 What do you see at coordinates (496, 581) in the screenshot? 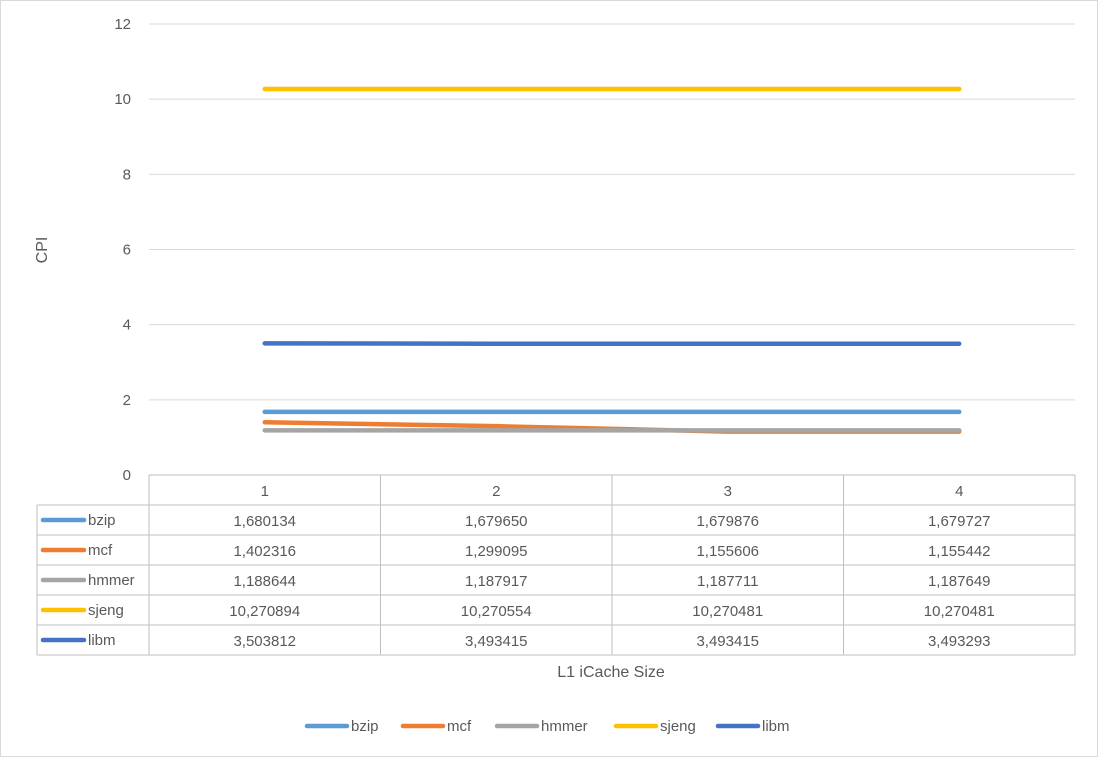
I see `data-label: 1,187917` at bounding box center [496, 581].